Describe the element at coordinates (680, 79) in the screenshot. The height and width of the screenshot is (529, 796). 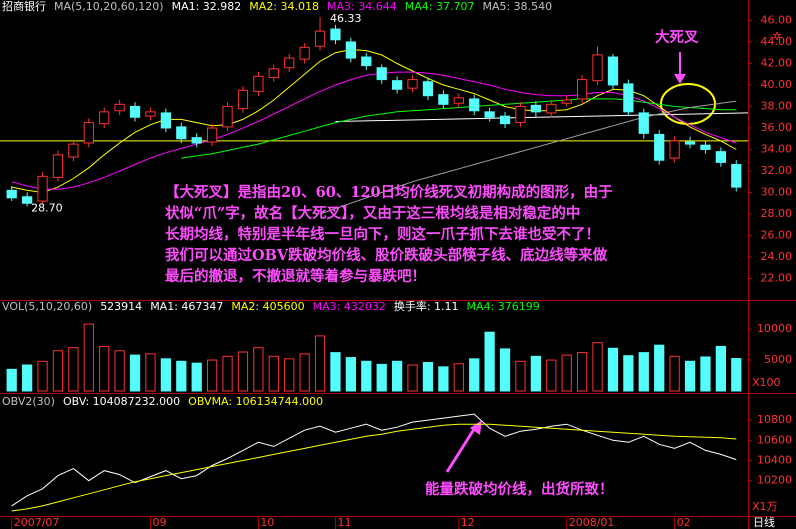
I see `callout-arrowhead` at that location.